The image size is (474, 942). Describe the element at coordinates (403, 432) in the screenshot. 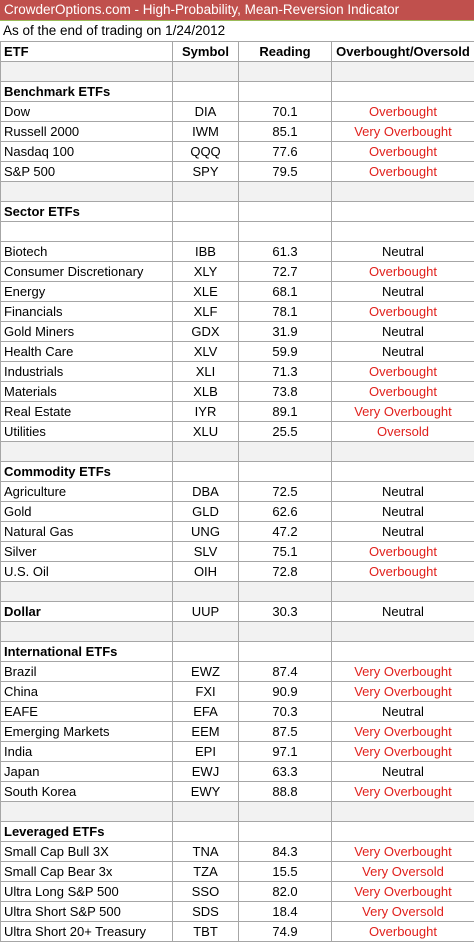

I see `status-cell: Oversold` at that location.